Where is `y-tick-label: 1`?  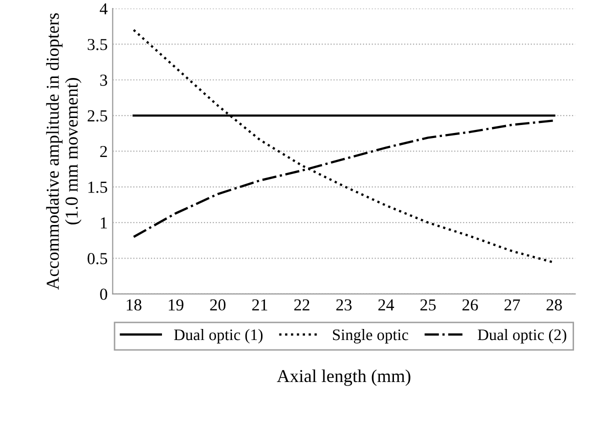
y-tick-label: 1 is located at coordinates (103, 222).